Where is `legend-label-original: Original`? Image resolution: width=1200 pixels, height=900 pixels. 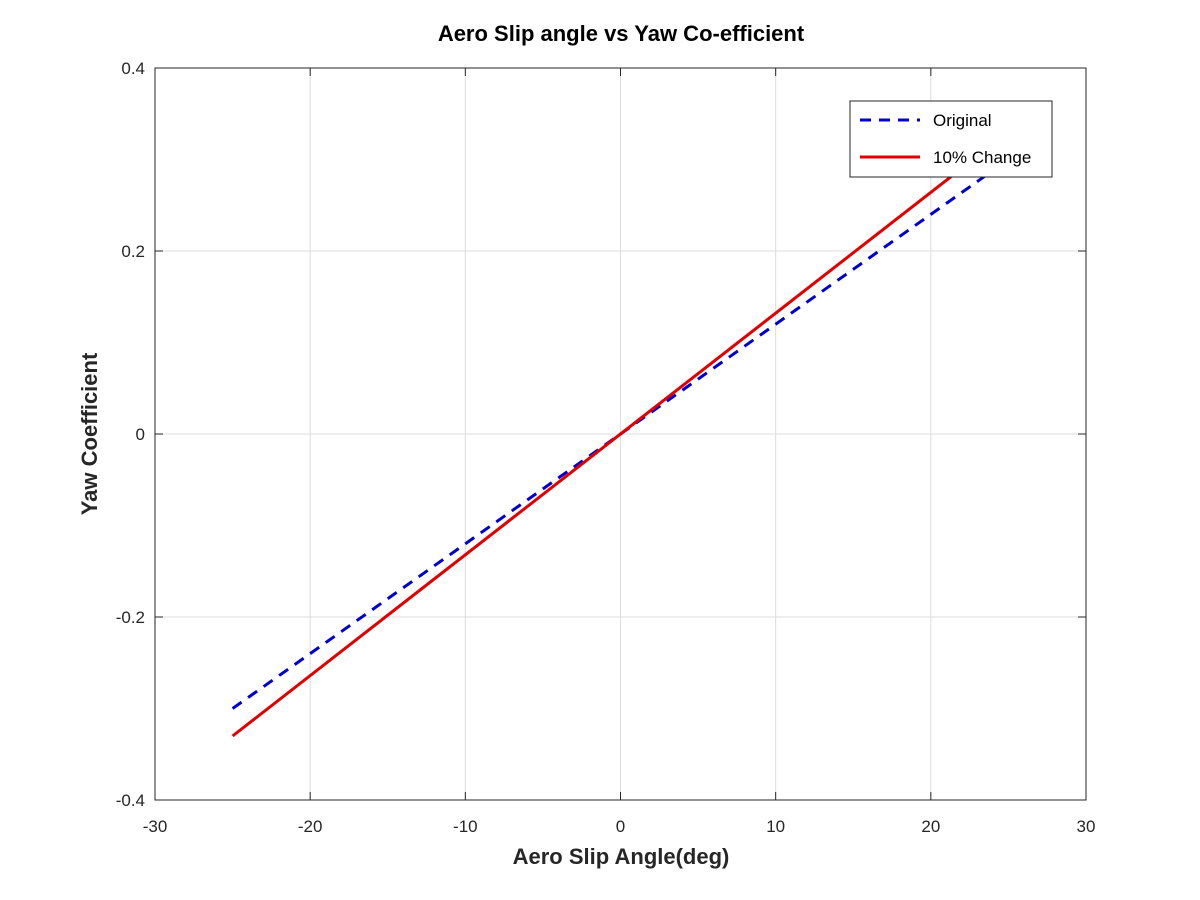
legend-label-original: Original is located at coordinates (962, 120).